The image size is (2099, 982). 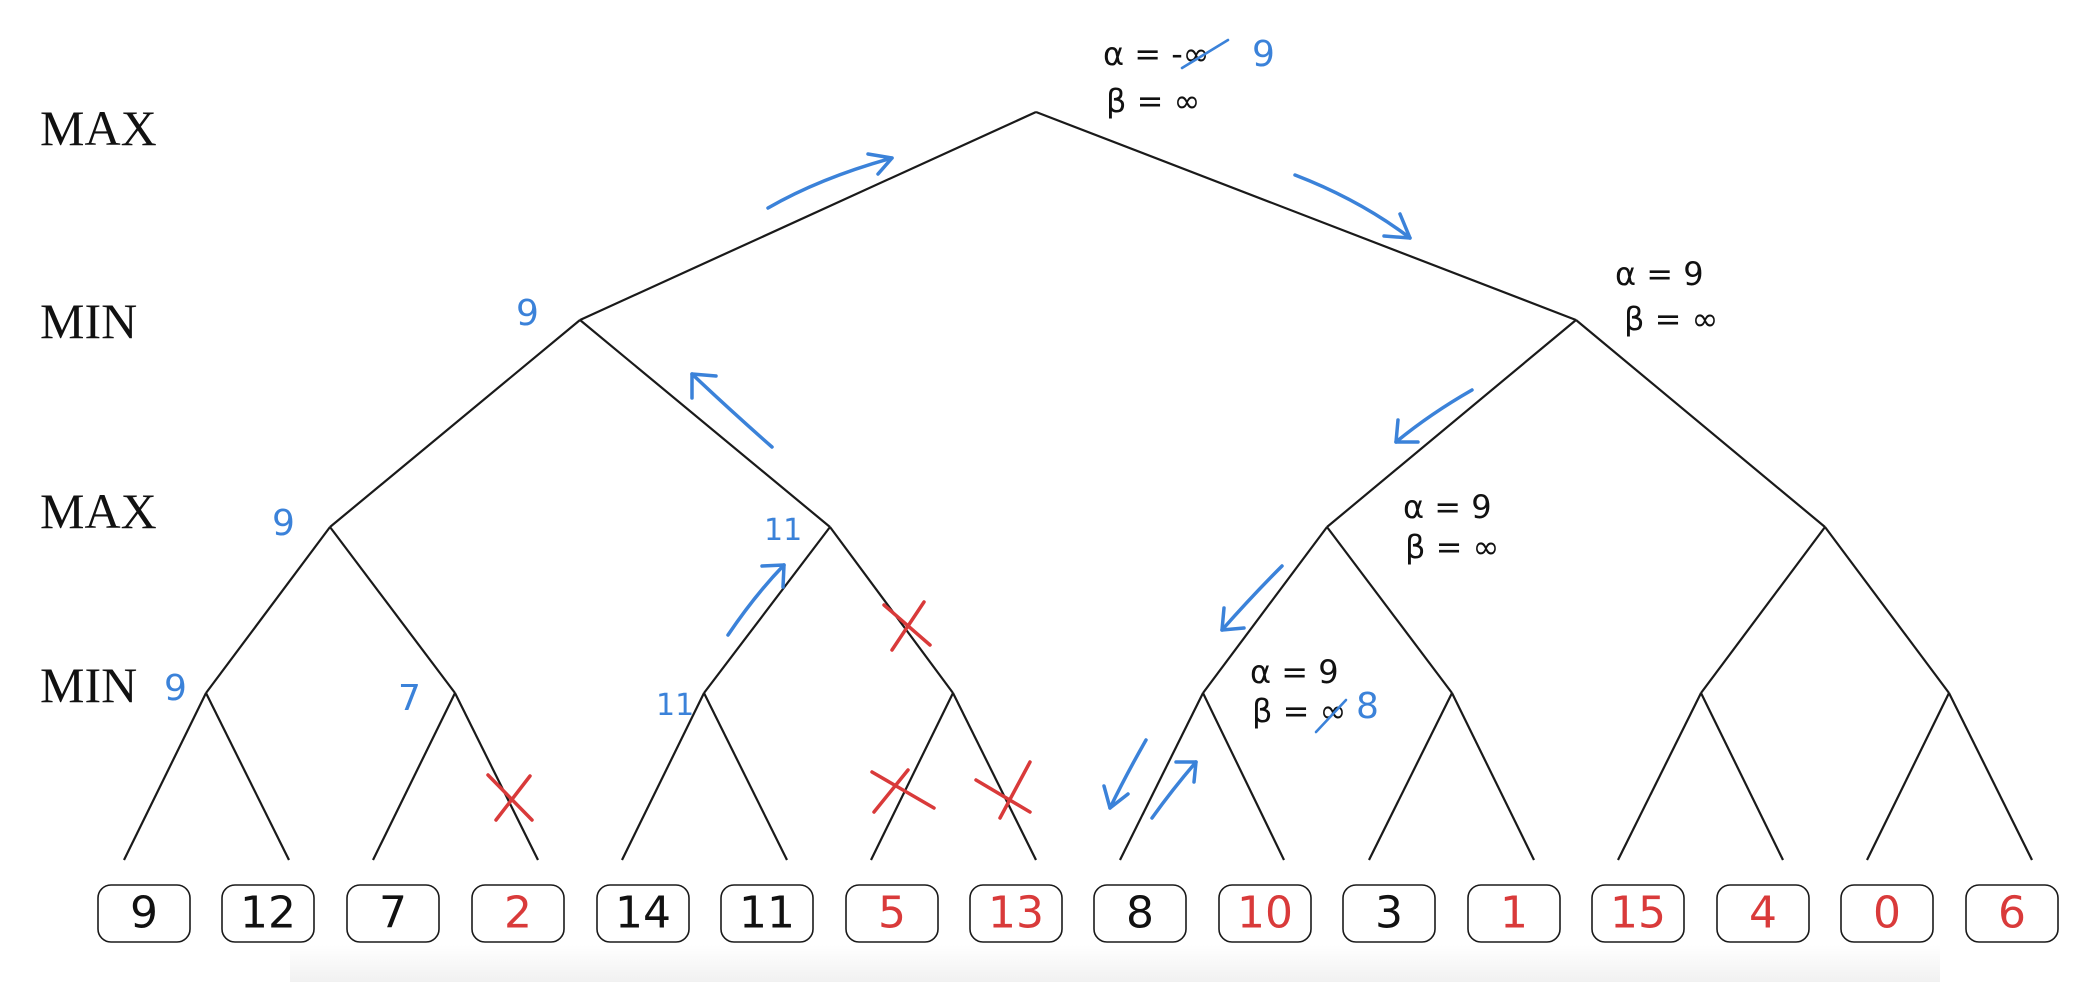 What do you see at coordinates (88, 685) in the screenshot?
I see `level-label-min-2: MIN` at bounding box center [88, 685].